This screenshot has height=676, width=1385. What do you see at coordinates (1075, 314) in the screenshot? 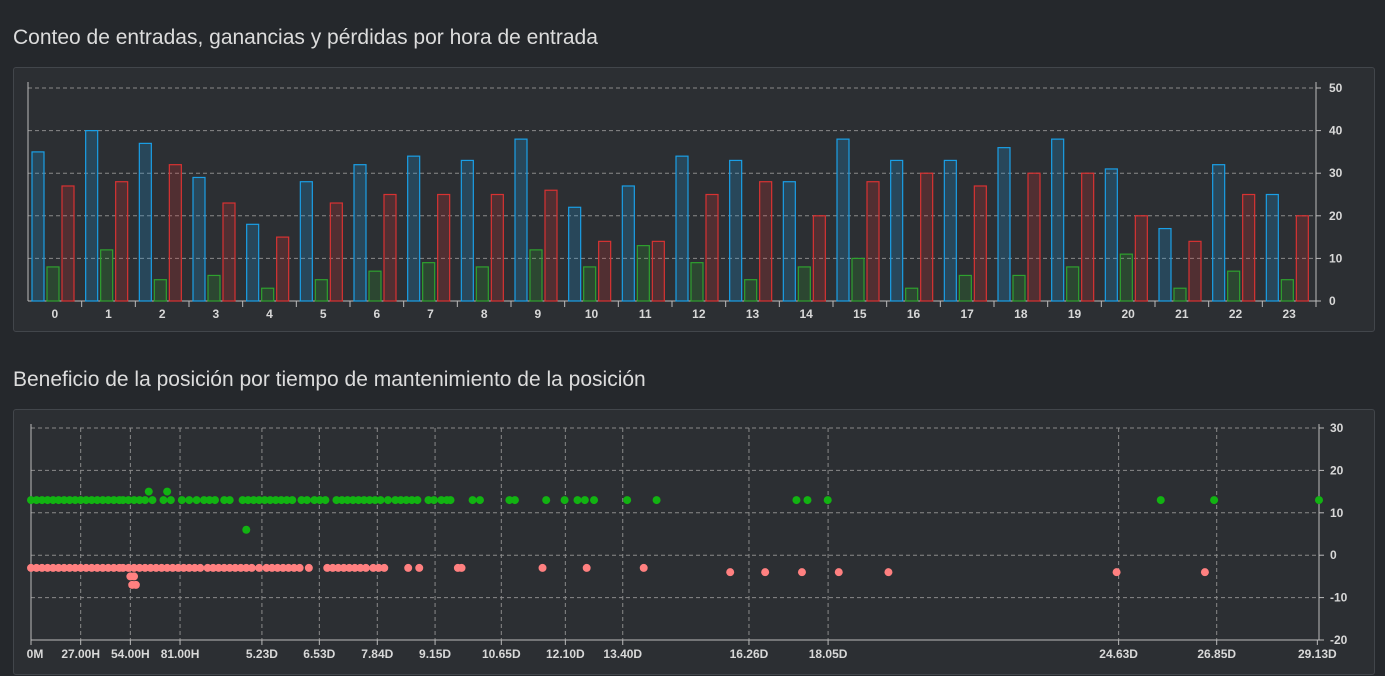
I see `x-tick-label: 19` at bounding box center [1075, 314].